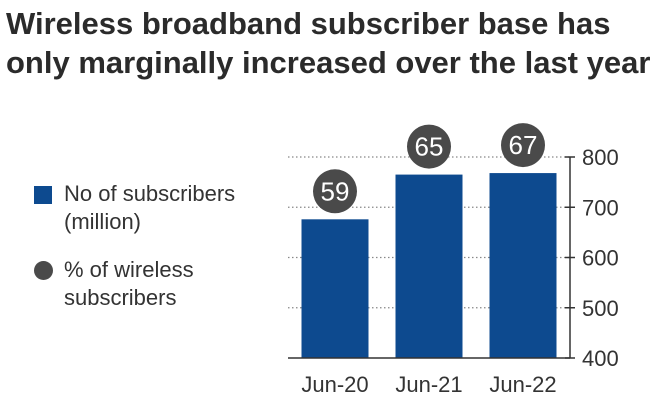 Image resolution: width=660 pixels, height=404 pixels. I want to click on x-tick-label: Jun-22, so click(522, 384).